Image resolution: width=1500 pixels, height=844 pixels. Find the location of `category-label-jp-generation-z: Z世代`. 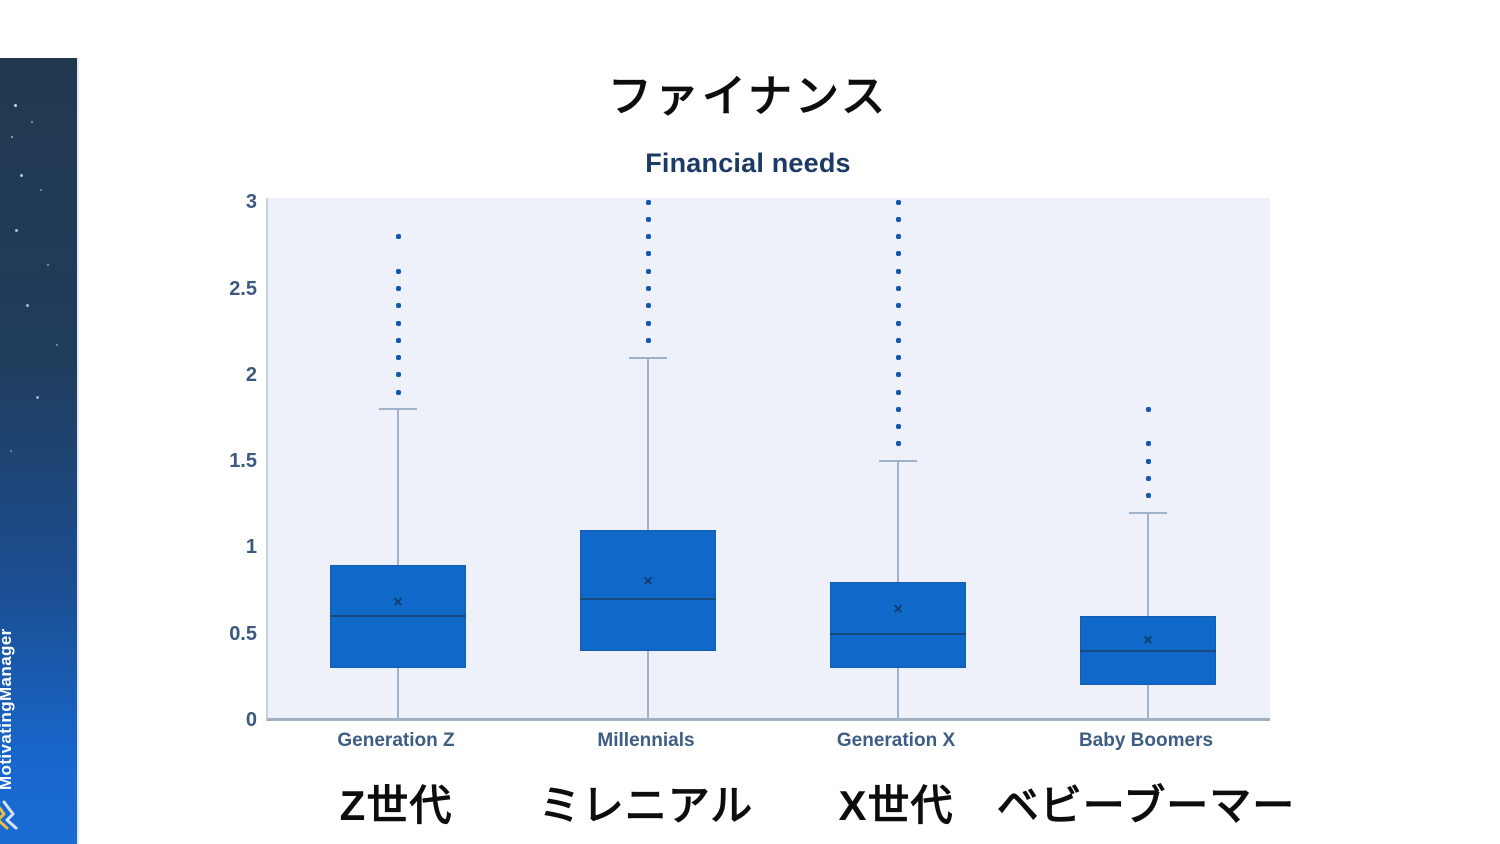

category-label-jp-generation-z: Z世代 is located at coordinates (396, 805).